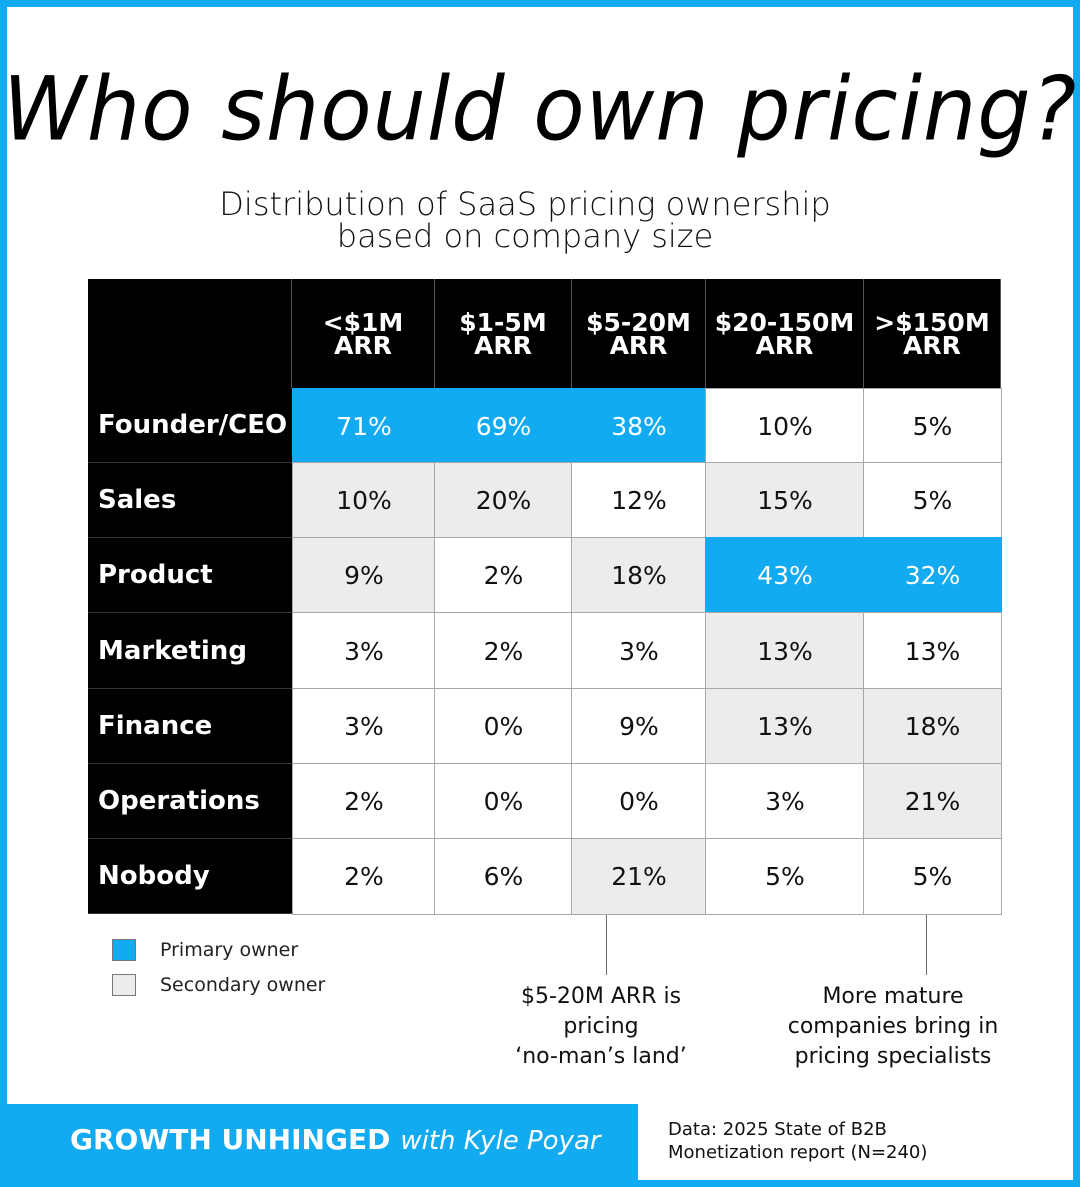  I want to click on annotation-mid-market-line-3: ‘no-man’s land’, so click(601, 1056).